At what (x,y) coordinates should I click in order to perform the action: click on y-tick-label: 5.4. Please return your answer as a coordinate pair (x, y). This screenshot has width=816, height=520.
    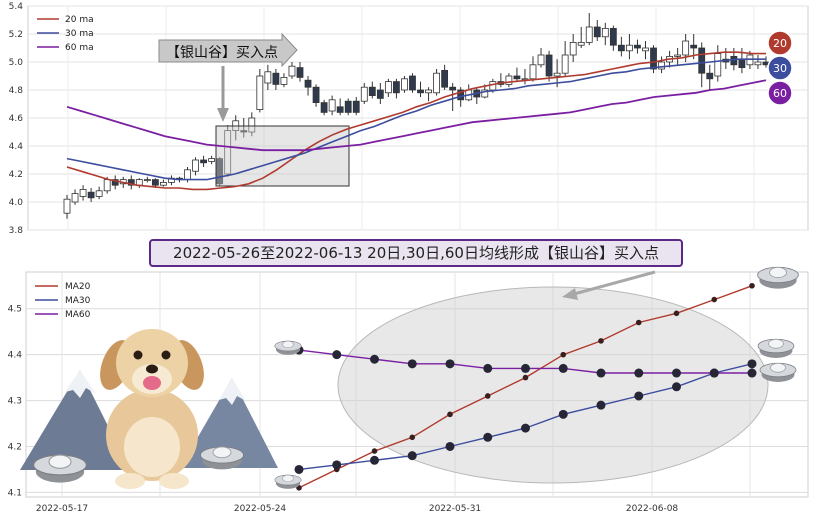
    Looking at the image, I should click on (16, 7).